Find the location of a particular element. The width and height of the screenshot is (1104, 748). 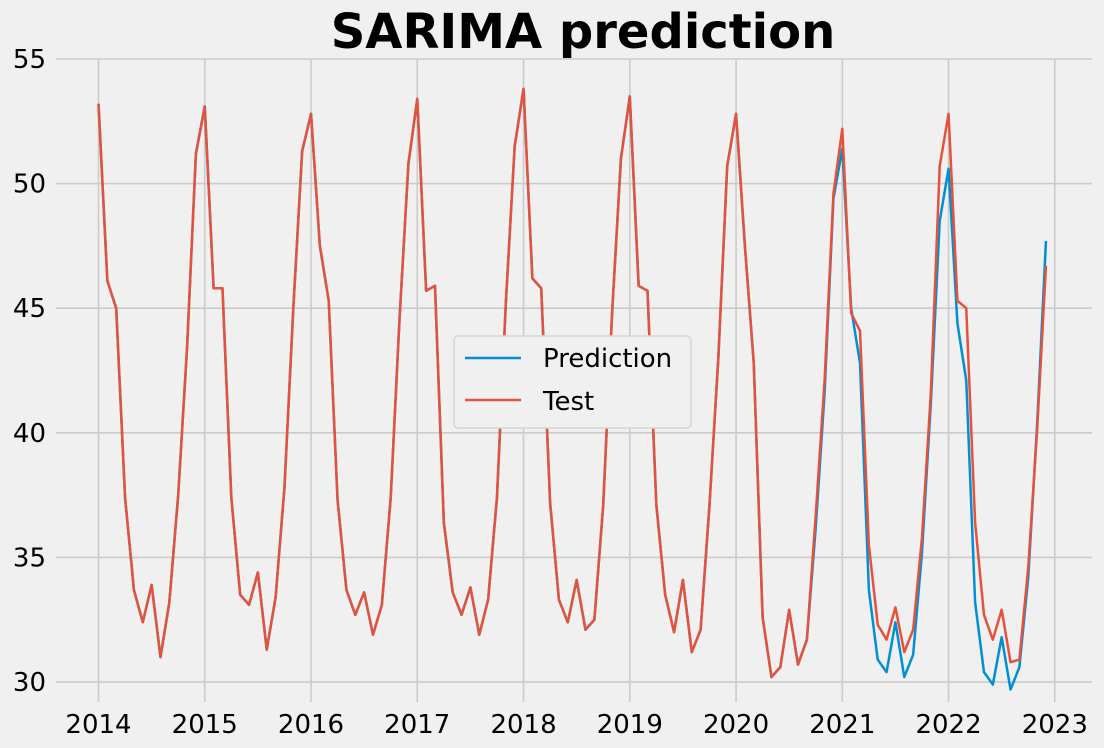

x-tick-label: 2020 is located at coordinates (736, 725).